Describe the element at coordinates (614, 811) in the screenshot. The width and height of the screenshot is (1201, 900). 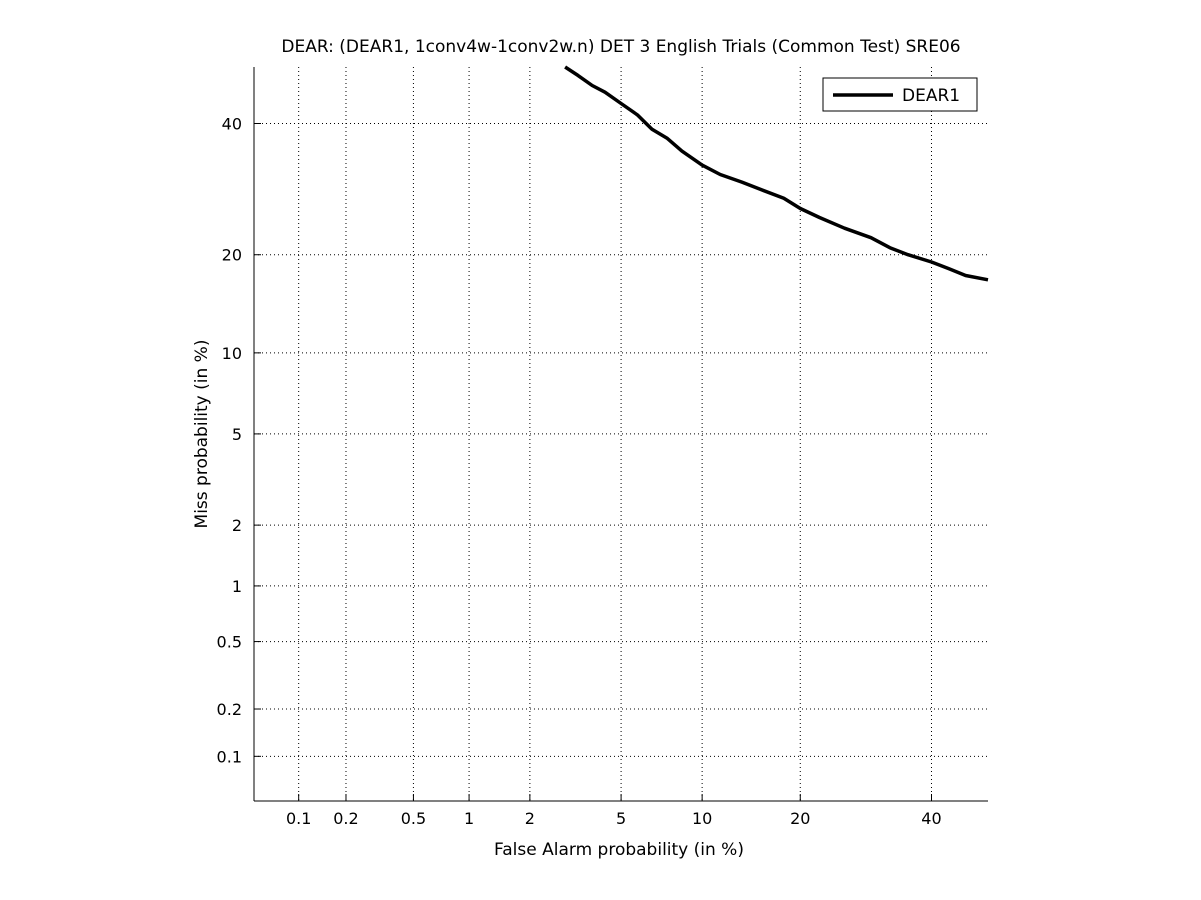
I see `x-axis-ticks: 0.1 0.2 0.5 1 2 5 10 20 40` at that location.